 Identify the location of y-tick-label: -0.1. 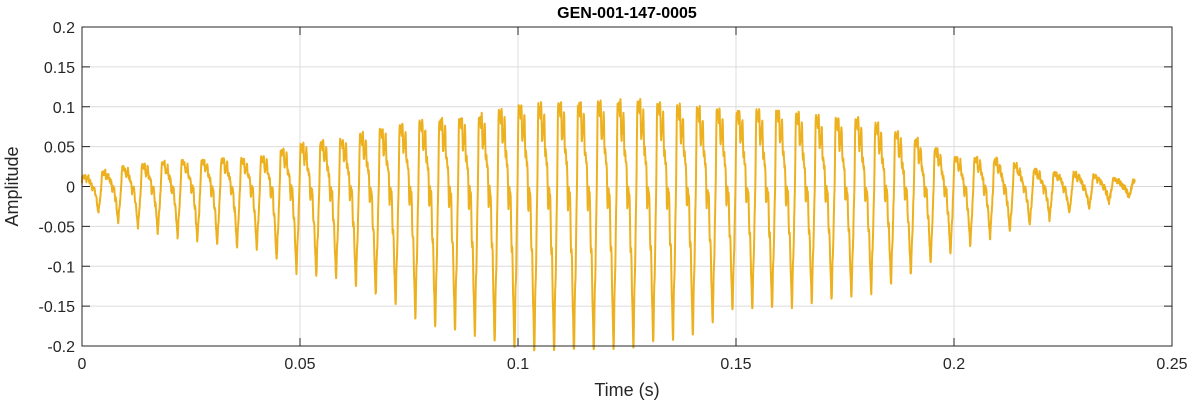
(61, 267).